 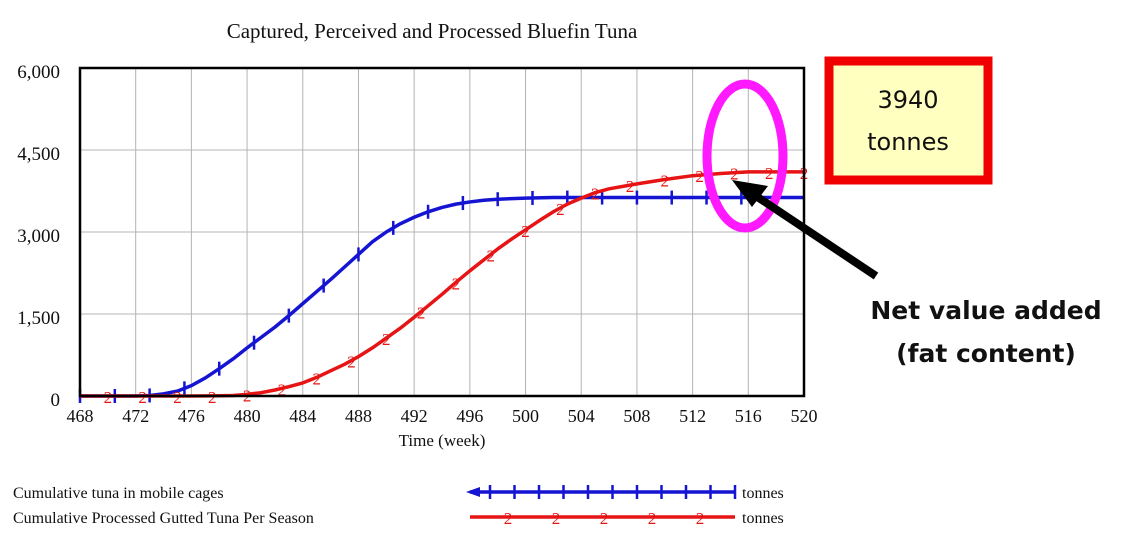 What do you see at coordinates (745, 156) in the screenshot?
I see `highlight-ellipse` at bounding box center [745, 156].